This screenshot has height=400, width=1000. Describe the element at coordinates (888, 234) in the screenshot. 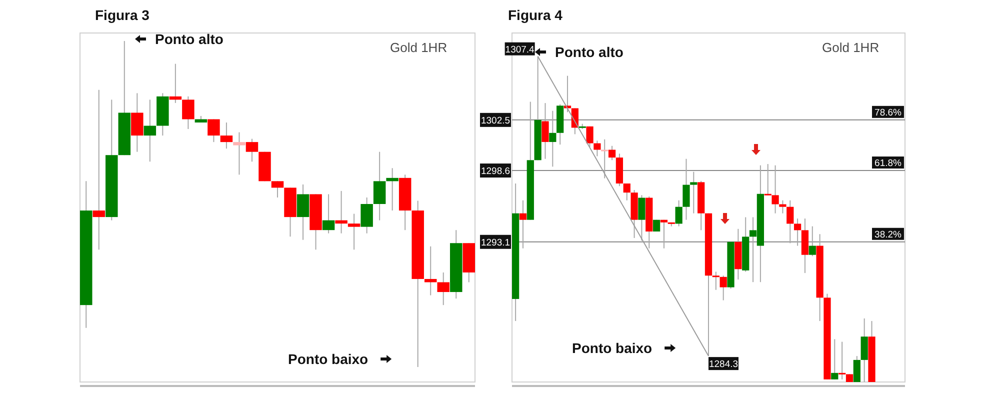

I see `annotation: 38.2%` at that location.